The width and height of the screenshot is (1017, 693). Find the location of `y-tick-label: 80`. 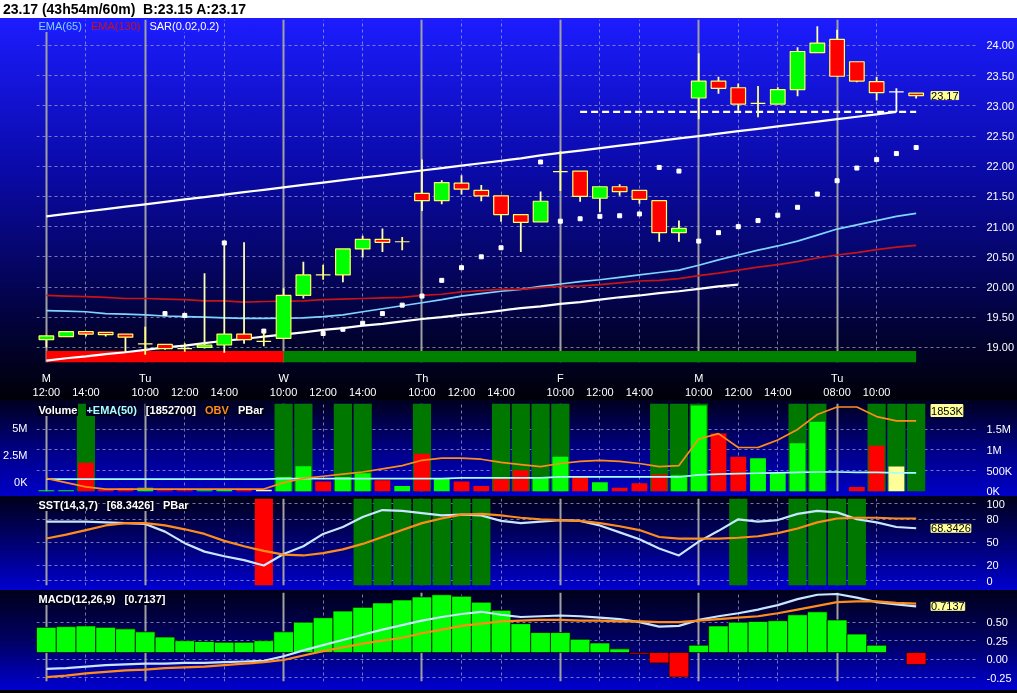

y-tick-label: 80 is located at coordinates (992, 519).